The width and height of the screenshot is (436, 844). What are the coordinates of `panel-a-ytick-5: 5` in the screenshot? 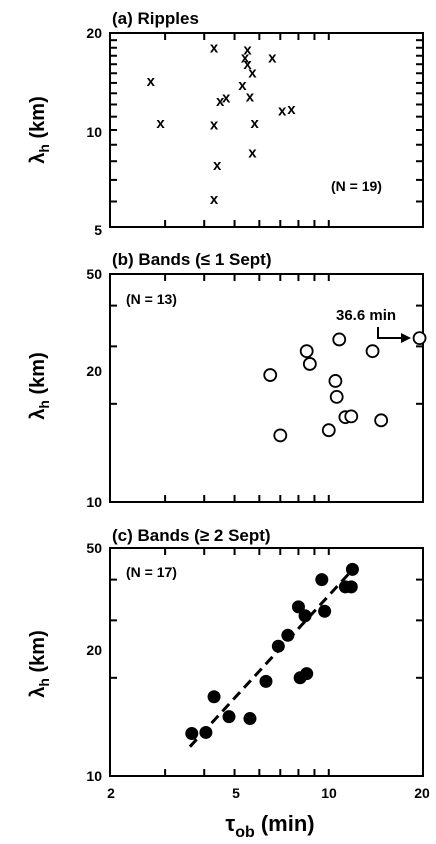 It's located at (98, 230).